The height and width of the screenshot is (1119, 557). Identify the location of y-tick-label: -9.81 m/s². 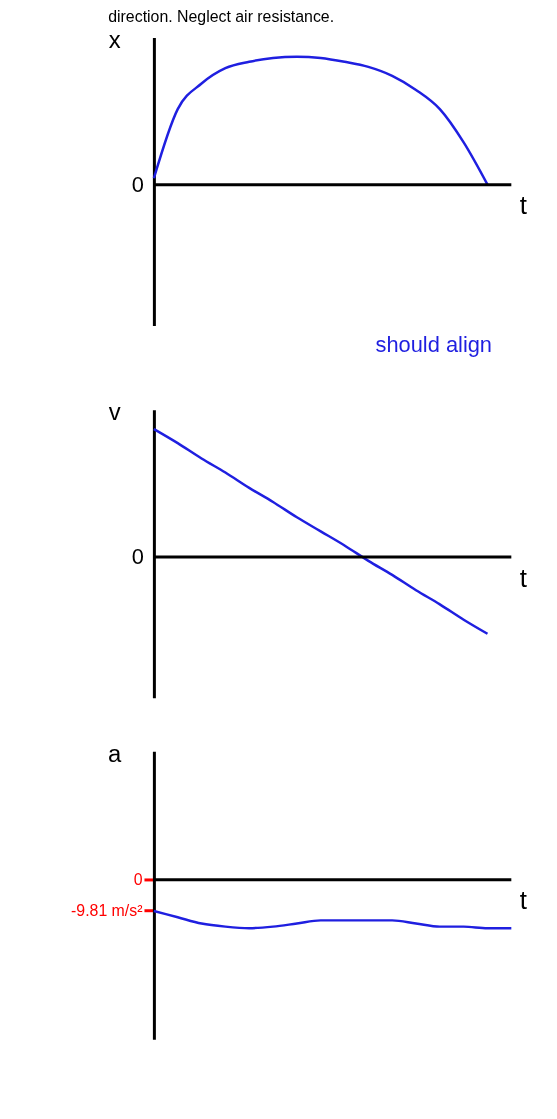
(107, 910).